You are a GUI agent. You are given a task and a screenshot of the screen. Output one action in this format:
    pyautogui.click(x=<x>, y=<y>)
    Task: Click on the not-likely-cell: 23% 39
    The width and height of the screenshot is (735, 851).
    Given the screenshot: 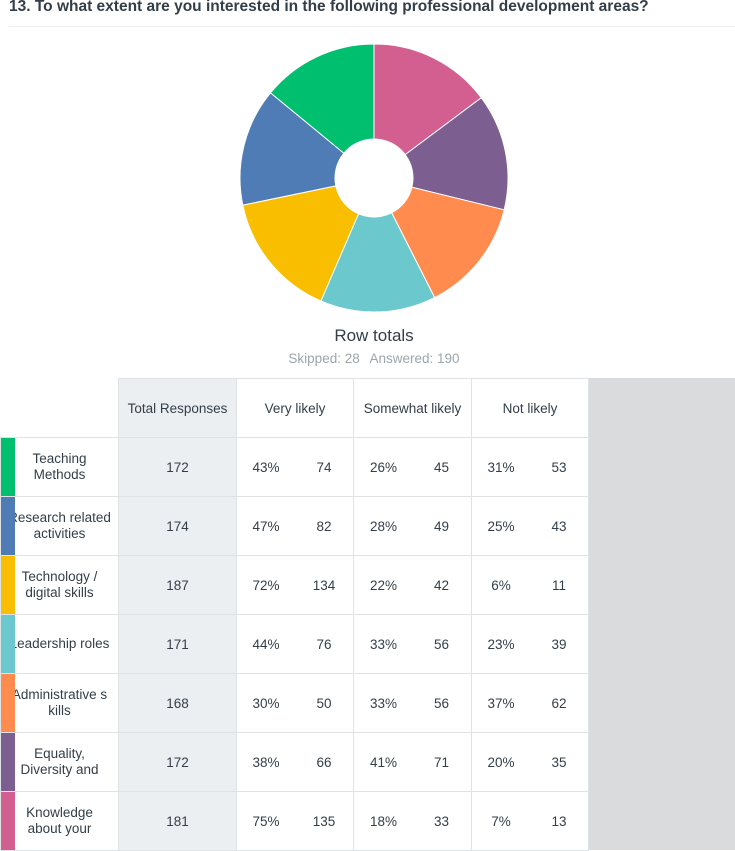 What is the action you would take?
    pyautogui.click(x=530, y=644)
    